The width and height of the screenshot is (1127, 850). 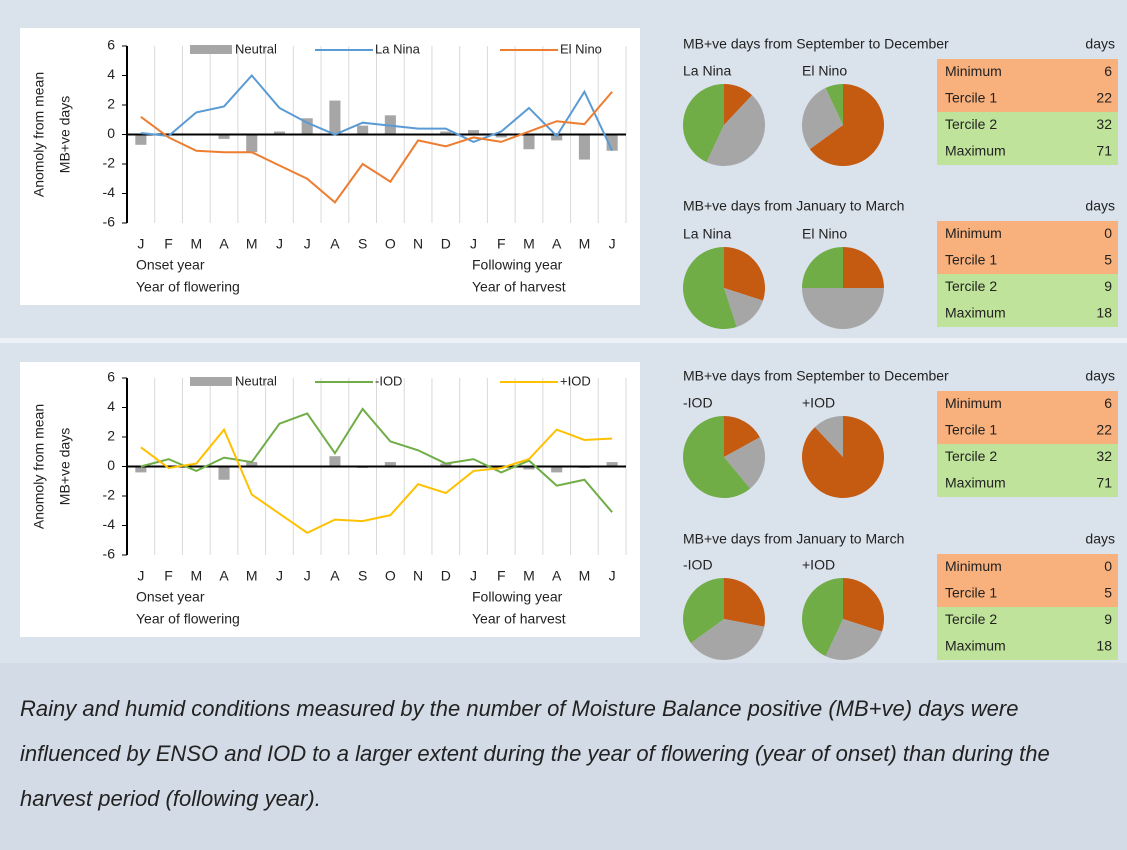 What do you see at coordinates (1108, 286) in the screenshot?
I see `row-value: 9` at bounding box center [1108, 286].